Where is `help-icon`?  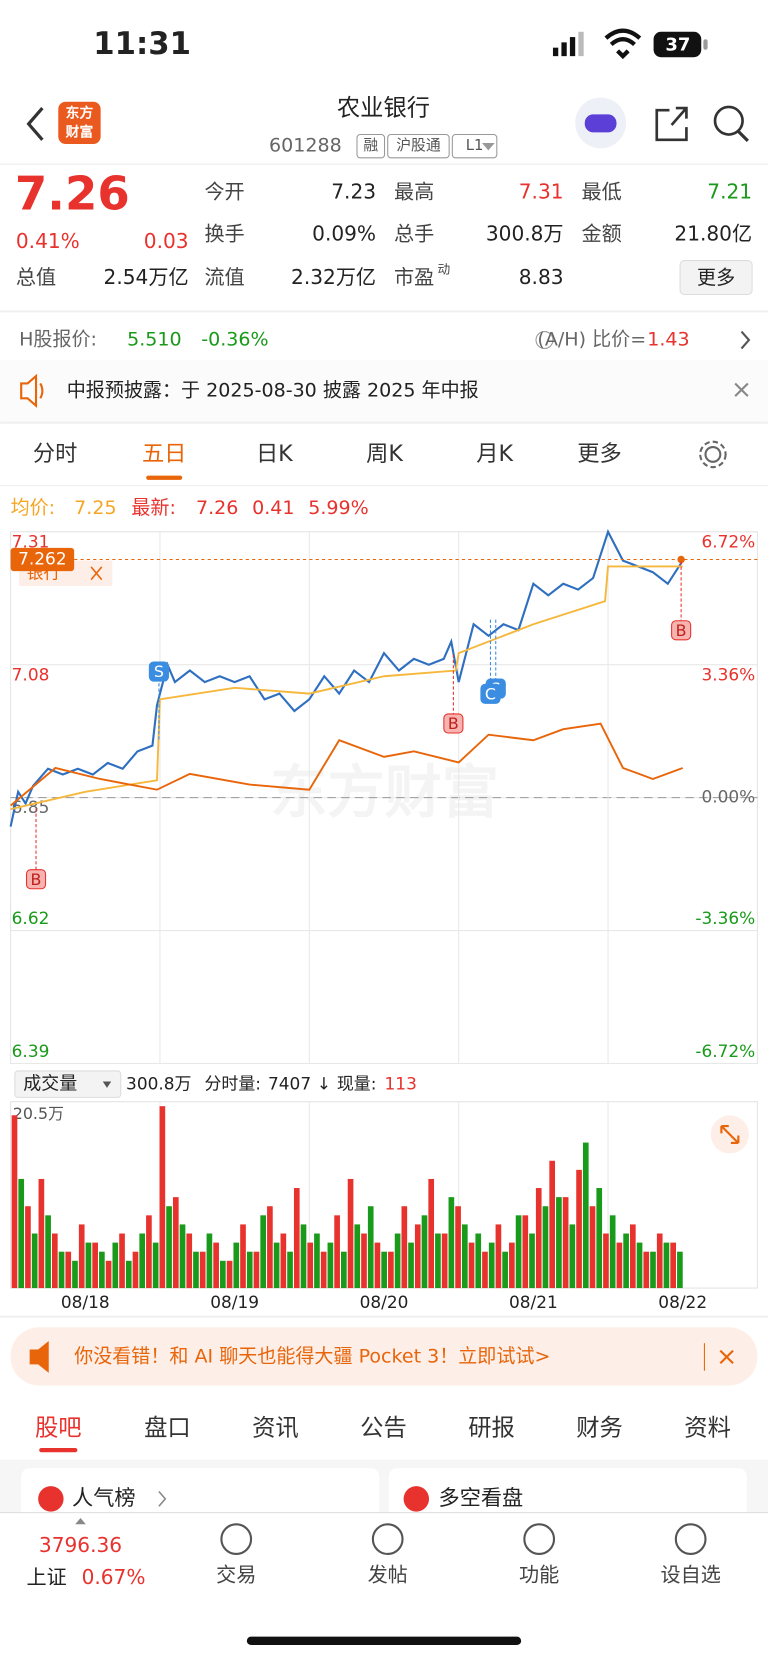
help-icon is located at coordinates (544, 340).